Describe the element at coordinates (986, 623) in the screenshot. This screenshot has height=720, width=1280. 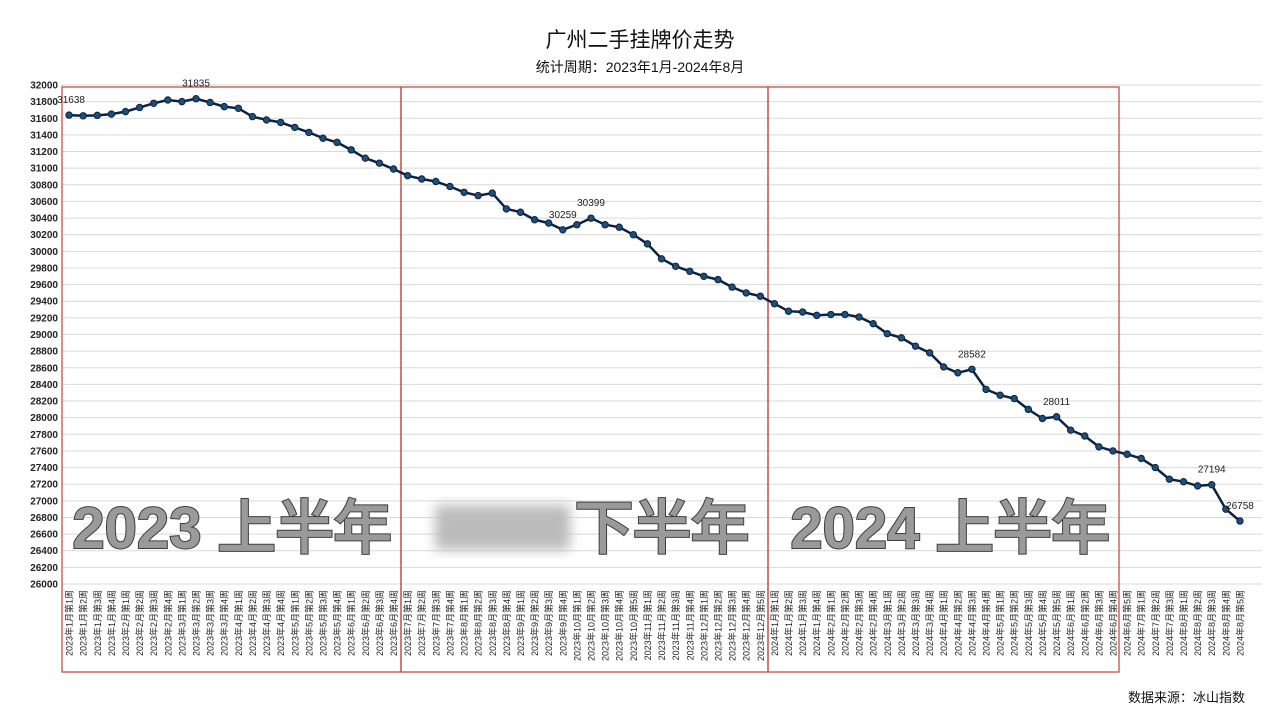
I see `x-tick-label: 2024年4月第4周` at that location.